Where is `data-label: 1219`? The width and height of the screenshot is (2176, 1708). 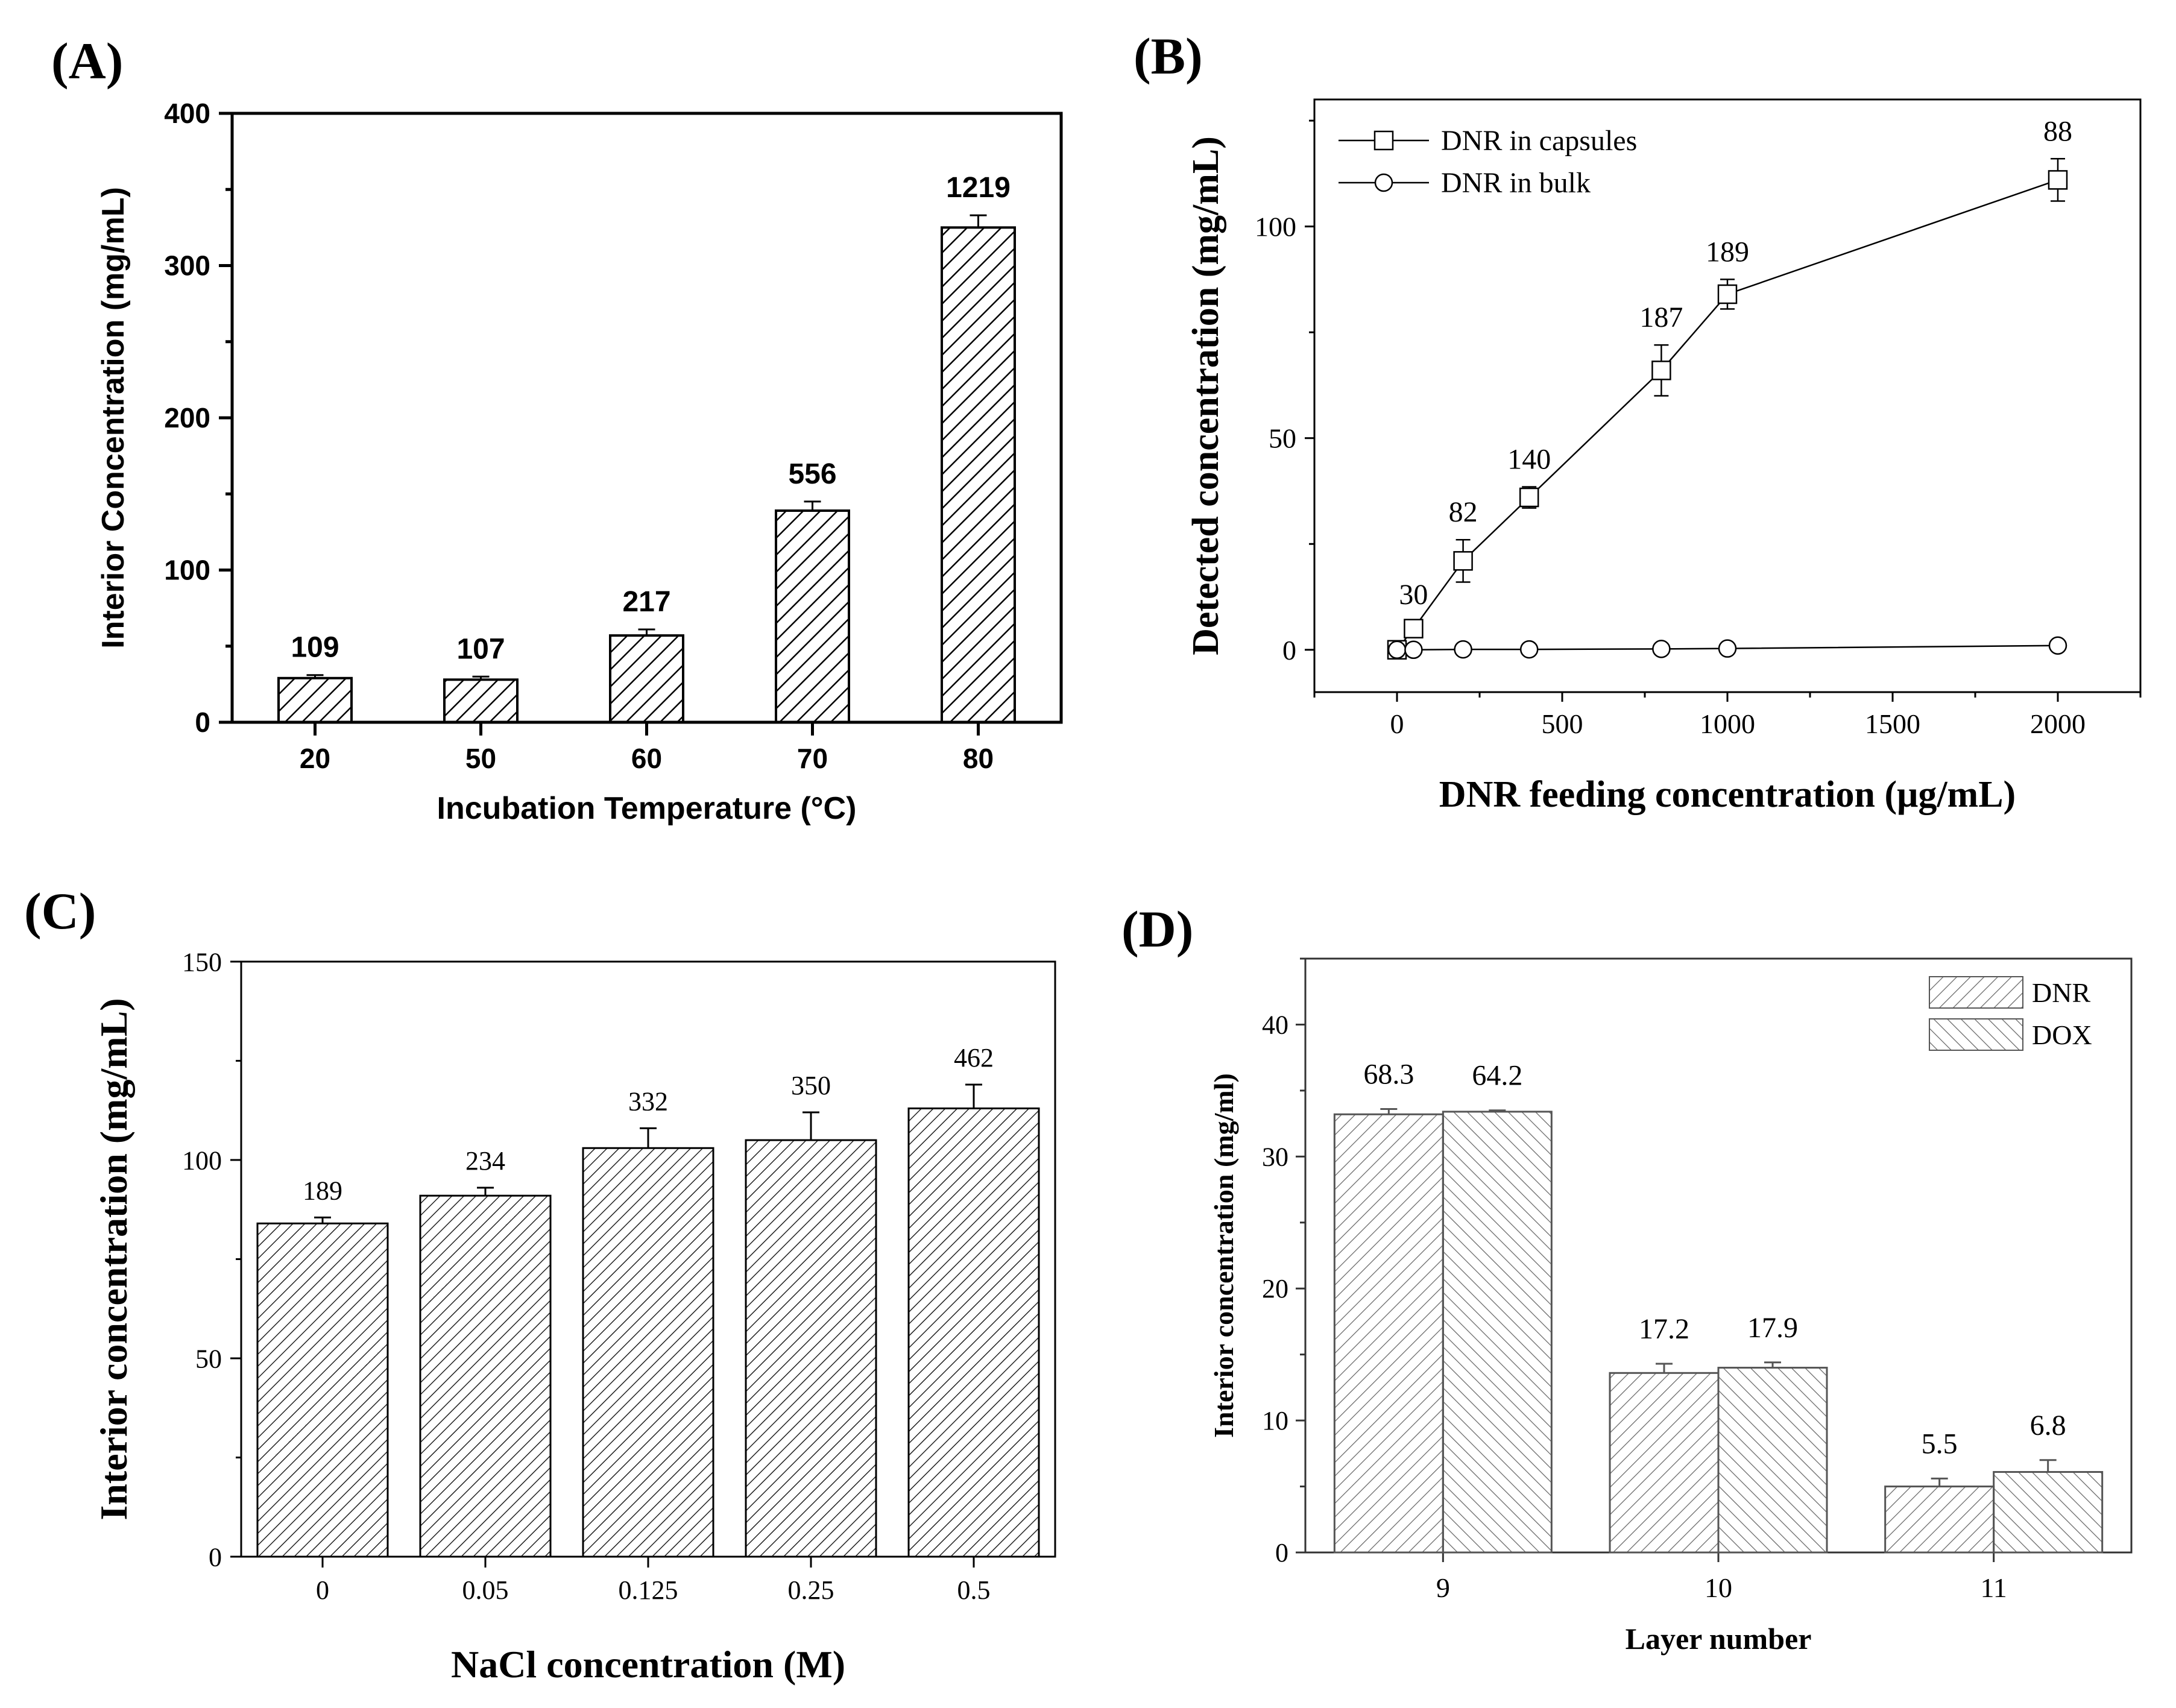
data-label: 1219 is located at coordinates (978, 188).